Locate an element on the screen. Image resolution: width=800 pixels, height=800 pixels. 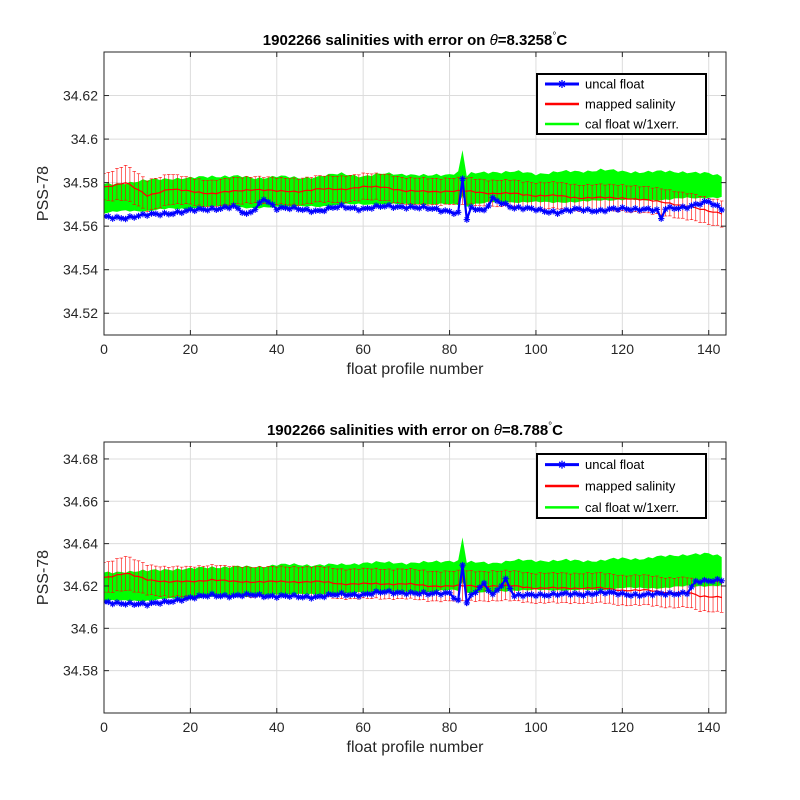
legend-label: mapped salinity is located at coordinates (630, 486).